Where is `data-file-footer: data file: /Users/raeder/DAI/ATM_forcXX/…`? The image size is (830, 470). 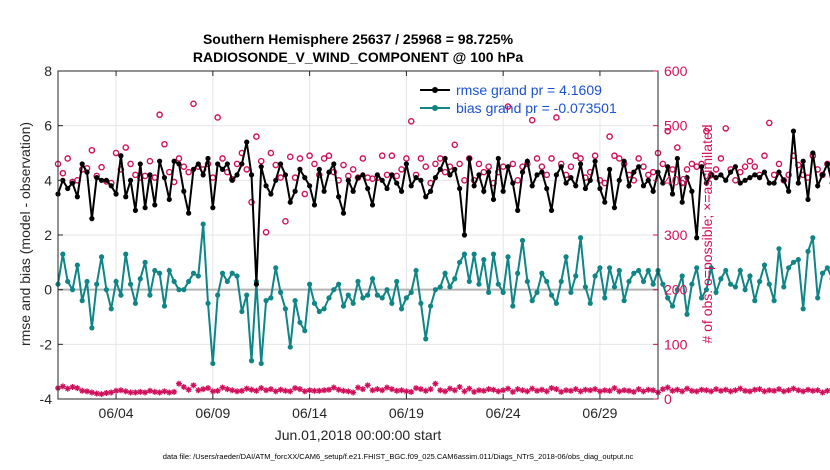
data-file-footer: data file: /Users/raeder/DAI/ATM_forcXX/… is located at coordinates (398, 456).